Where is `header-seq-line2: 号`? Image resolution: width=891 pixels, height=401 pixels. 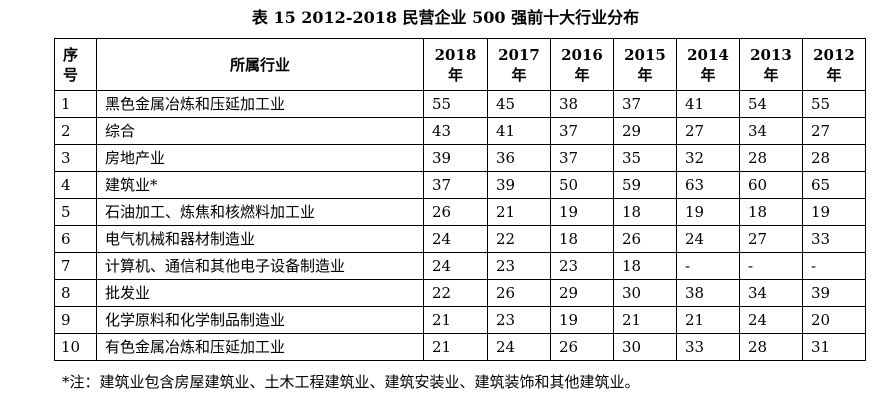
header-seq-line2: 号 is located at coordinates (71, 74).